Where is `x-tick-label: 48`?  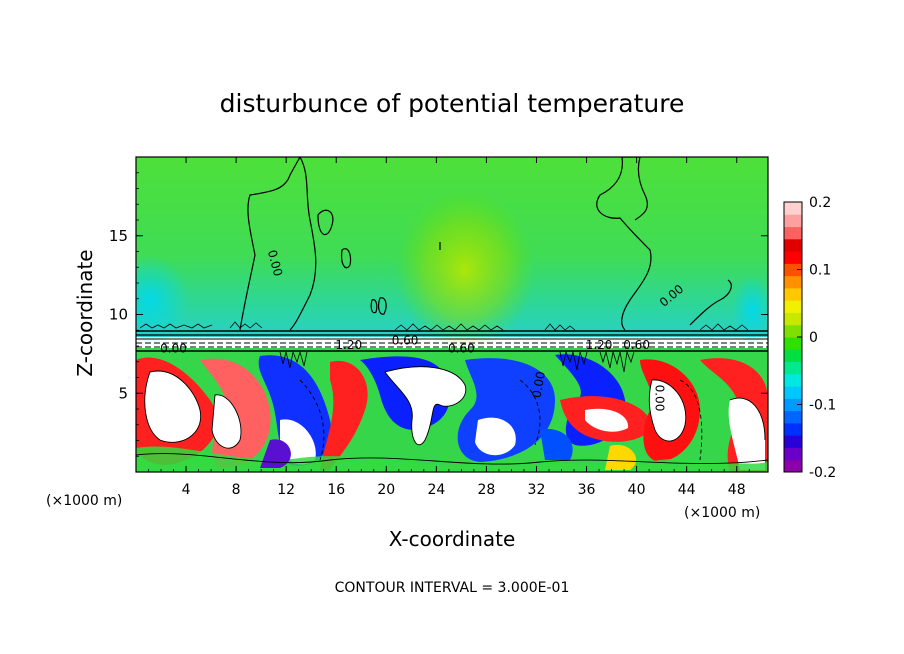
x-tick-label: 48 is located at coordinates (737, 490).